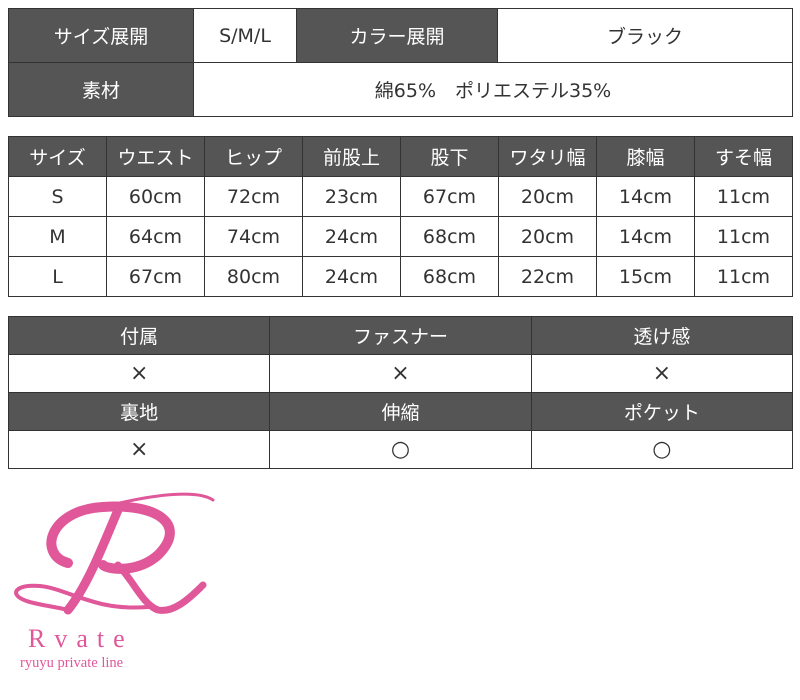 The image size is (800, 700). What do you see at coordinates (253, 236) in the screenshot?
I see `cell: 74cm` at bounding box center [253, 236].